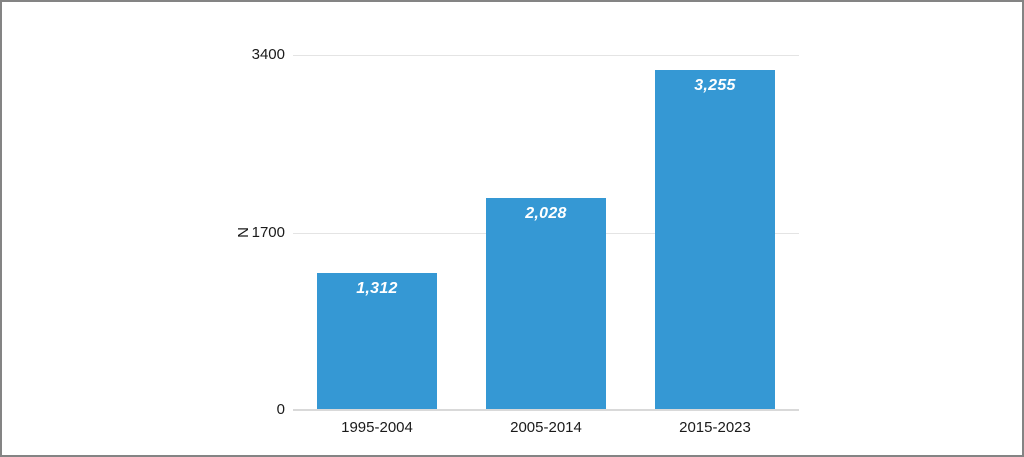 The image size is (1024, 457). What do you see at coordinates (268, 232) in the screenshot?
I see `y-tick-label-1700: 1700` at bounding box center [268, 232].